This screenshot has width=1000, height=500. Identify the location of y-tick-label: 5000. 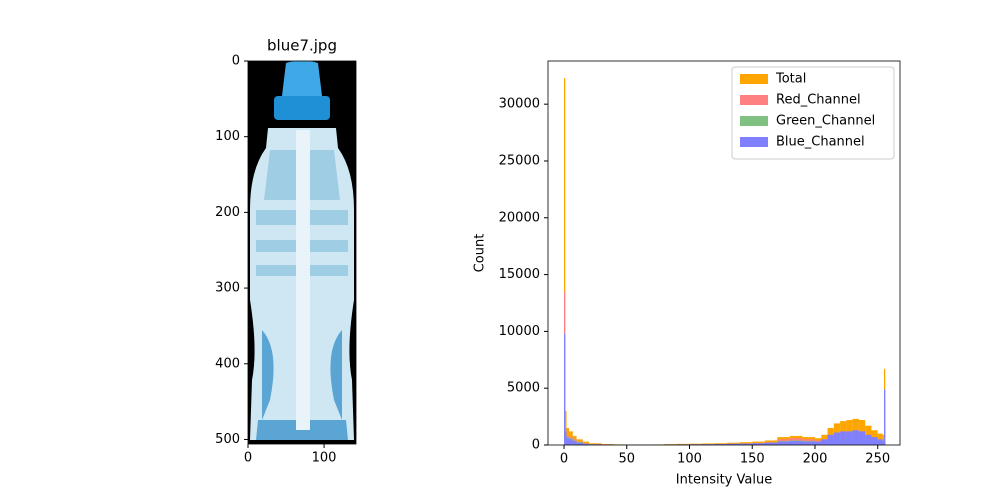
(523, 388).